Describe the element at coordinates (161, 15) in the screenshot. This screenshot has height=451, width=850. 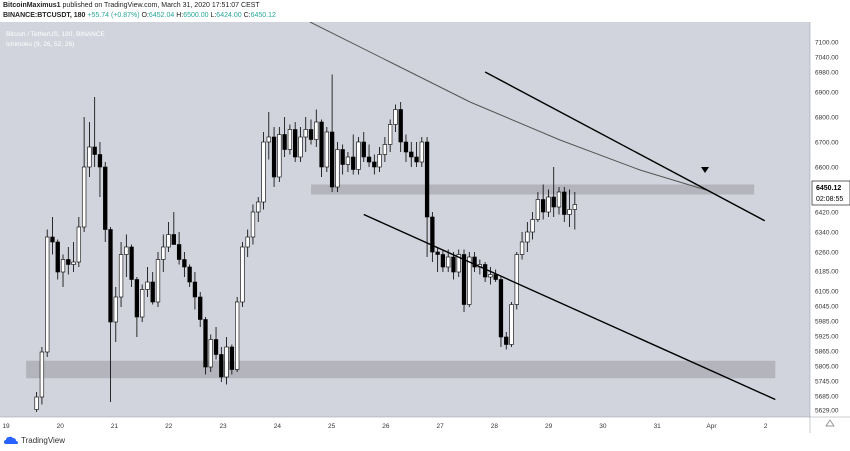
I see `open-value: 6452.04` at that location.